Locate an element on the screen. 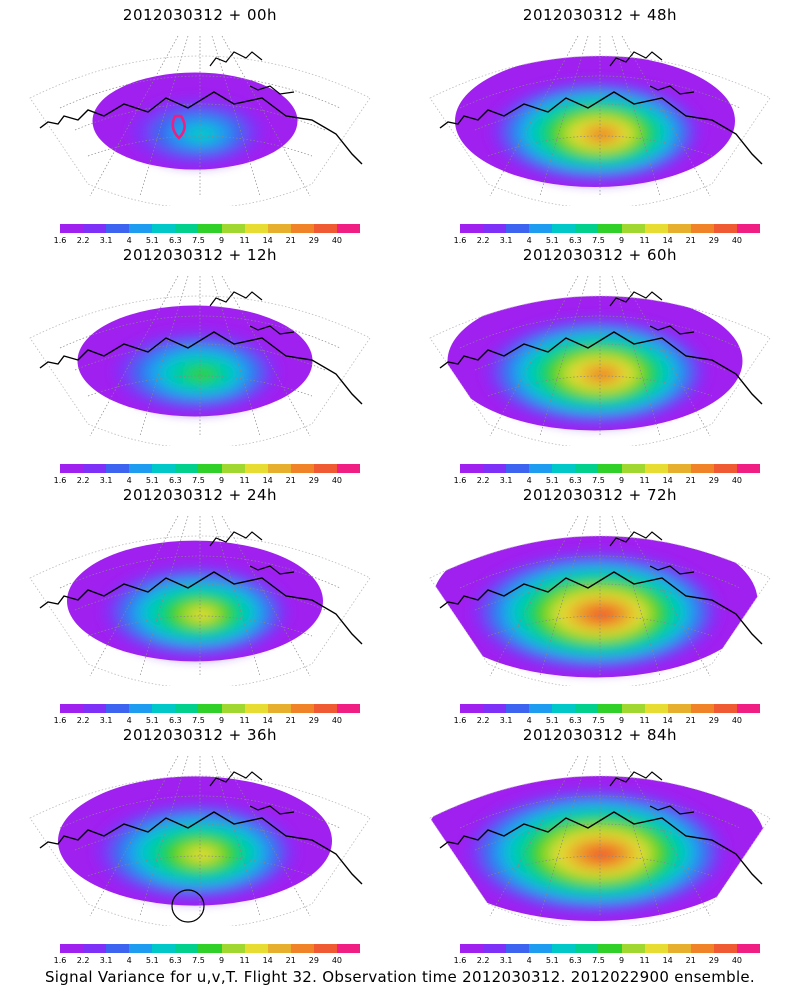  variance-field is located at coordinates (595, 121).